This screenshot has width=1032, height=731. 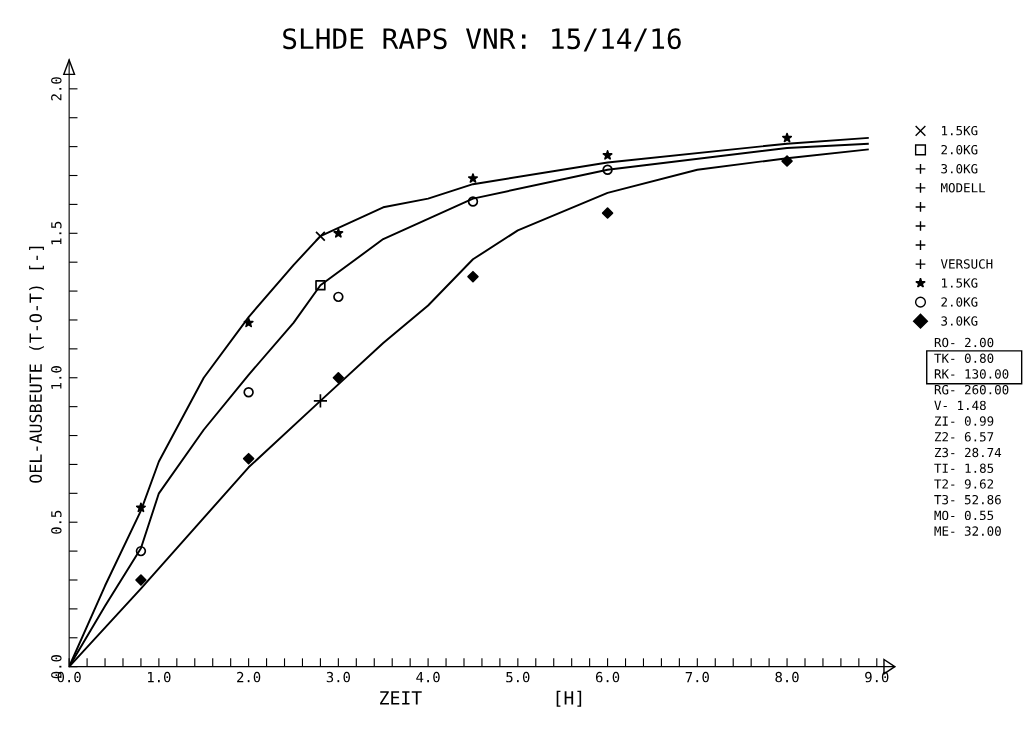 What do you see at coordinates (971, 389) in the screenshot?
I see `text: RG- 260.00` at bounding box center [971, 389].